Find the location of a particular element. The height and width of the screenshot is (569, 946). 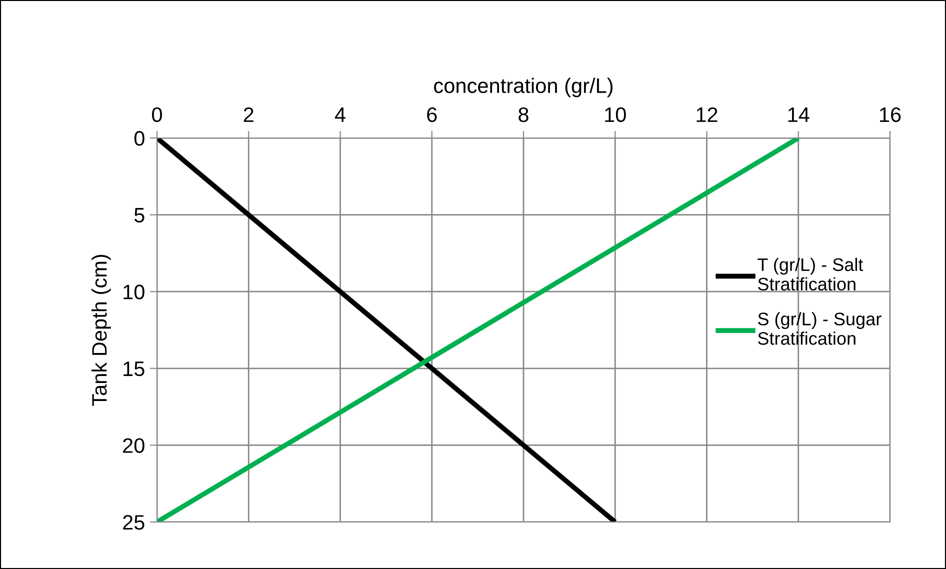

x-tick-label: 6 is located at coordinates (432, 114).